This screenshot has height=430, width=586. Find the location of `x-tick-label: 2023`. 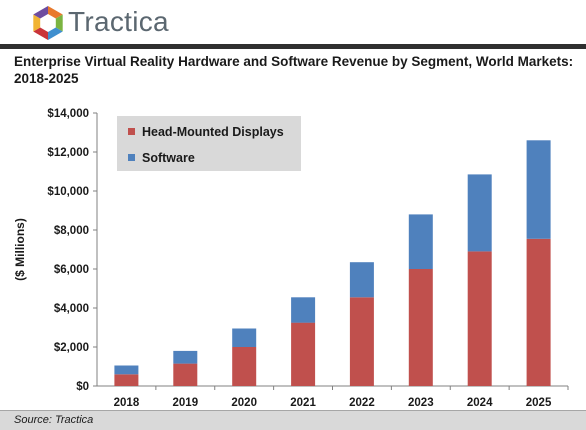

x-tick-label: 2023 is located at coordinates (421, 403).